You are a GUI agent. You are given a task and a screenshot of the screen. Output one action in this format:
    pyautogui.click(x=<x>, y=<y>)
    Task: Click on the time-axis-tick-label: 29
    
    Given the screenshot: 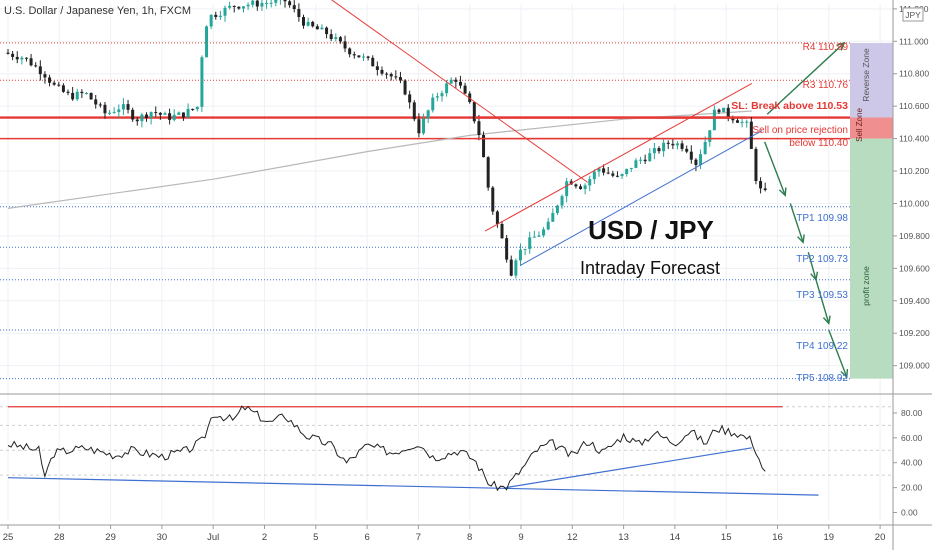 What is the action you would take?
    pyautogui.click(x=110, y=537)
    